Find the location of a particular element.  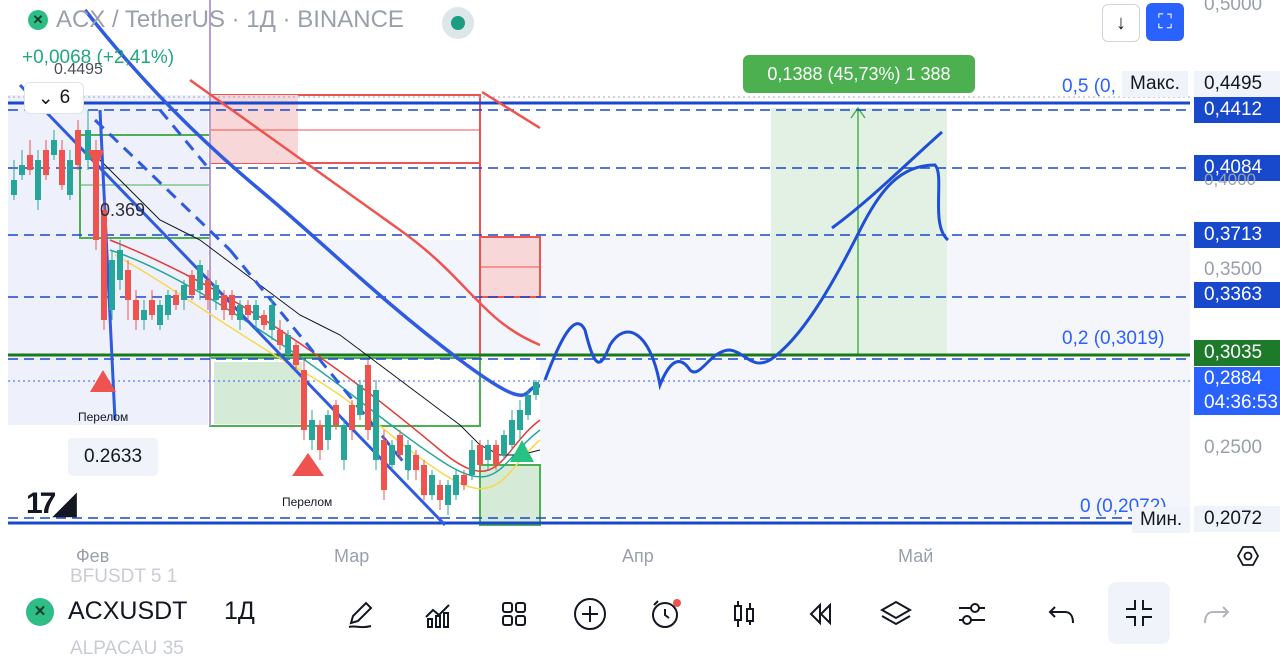

last-price: 0,2884 is located at coordinates (1233, 378).